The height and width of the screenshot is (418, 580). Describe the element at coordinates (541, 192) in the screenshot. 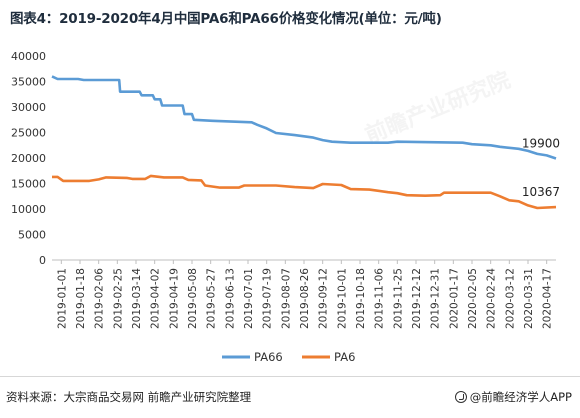

I see `end-label-pa6: 10367` at that location.